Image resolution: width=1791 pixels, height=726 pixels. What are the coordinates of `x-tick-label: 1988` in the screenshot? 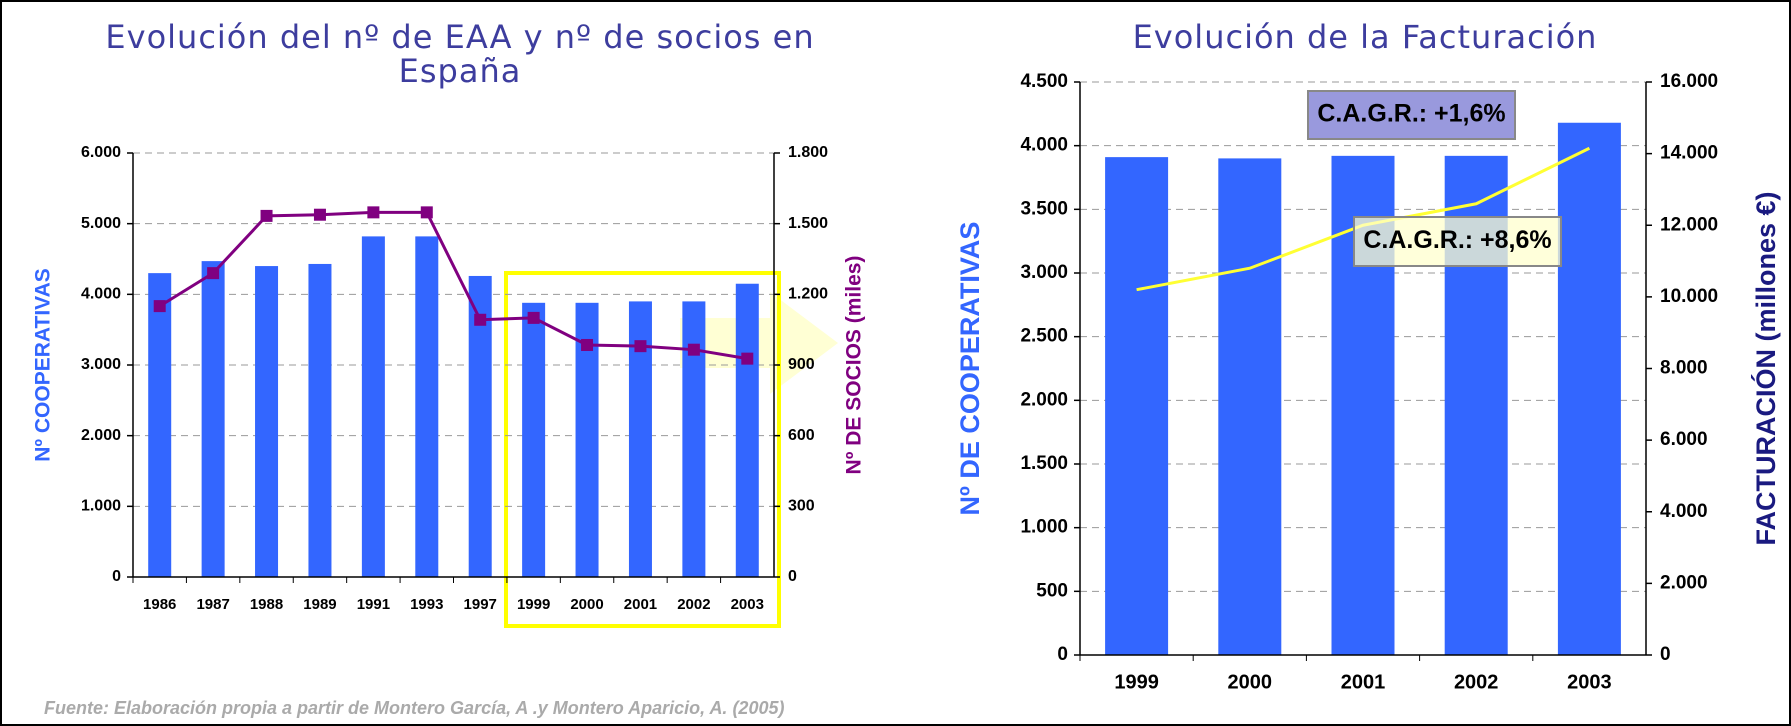 It's located at (266, 604).